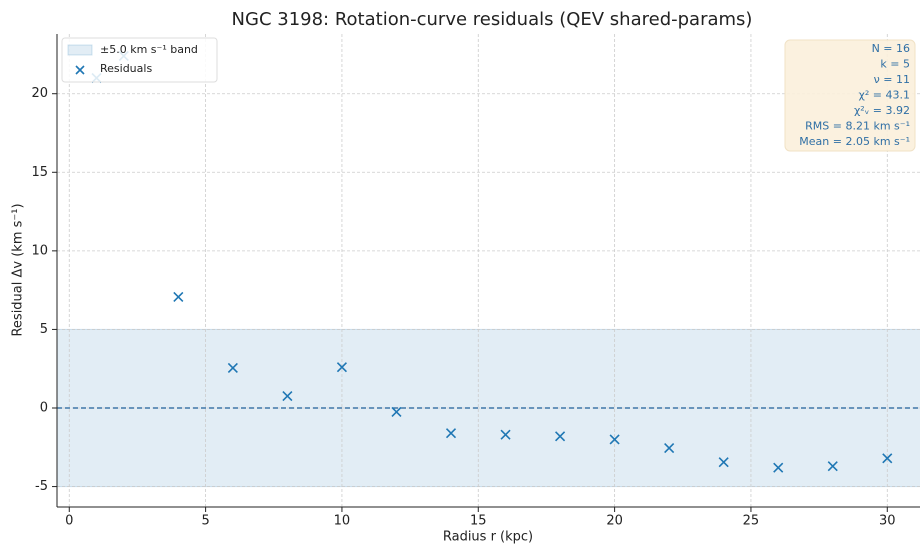 Image resolution: width=920 pixels, height=547 pixels. Describe the element at coordinates (478, 521) in the screenshot. I see `x-tick-label: 15` at that location.